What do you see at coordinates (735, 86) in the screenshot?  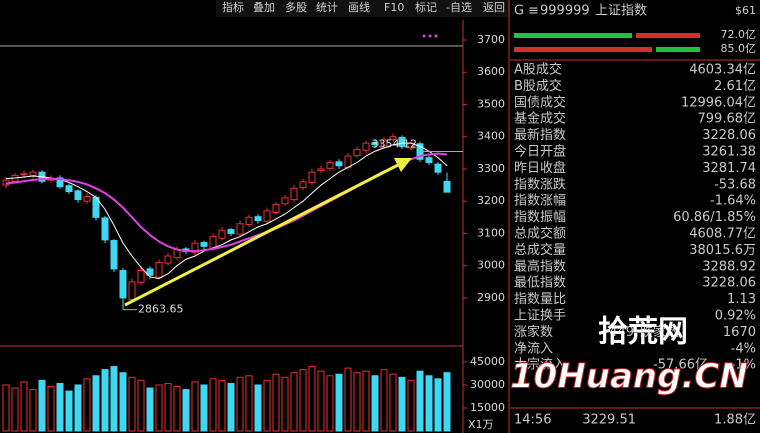 I see `stat-value: 2.61亿` at bounding box center [735, 86].